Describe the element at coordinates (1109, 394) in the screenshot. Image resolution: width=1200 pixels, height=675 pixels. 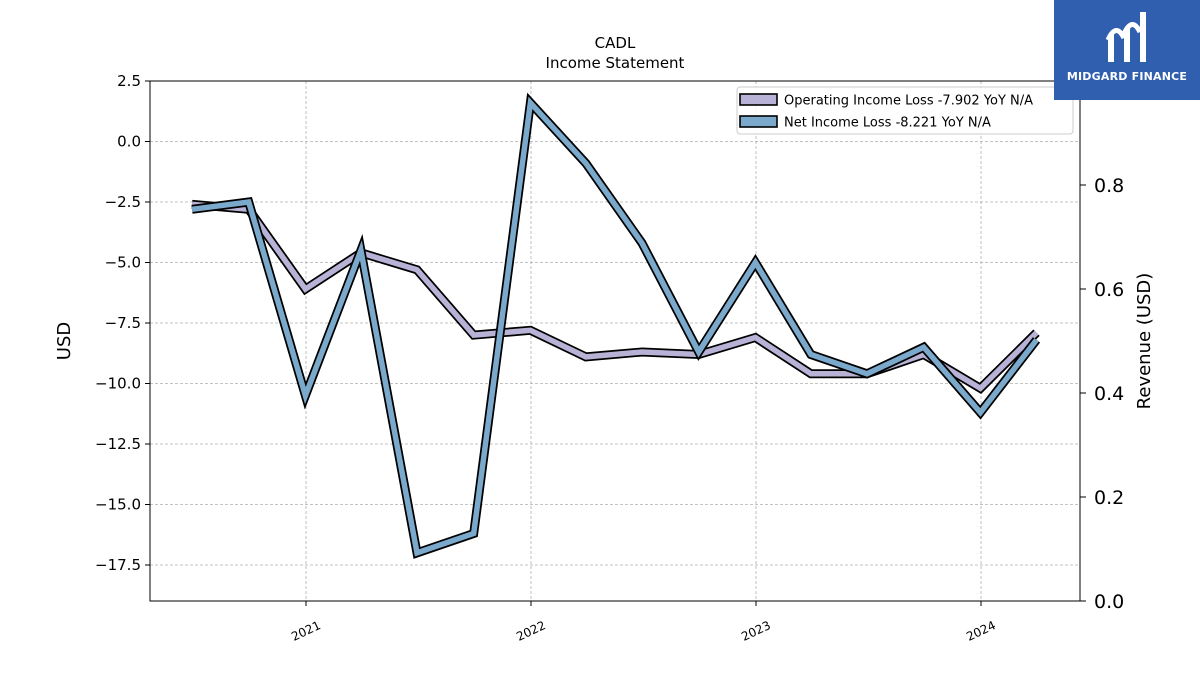
I see `y2-tick-label: 0.4` at that location.